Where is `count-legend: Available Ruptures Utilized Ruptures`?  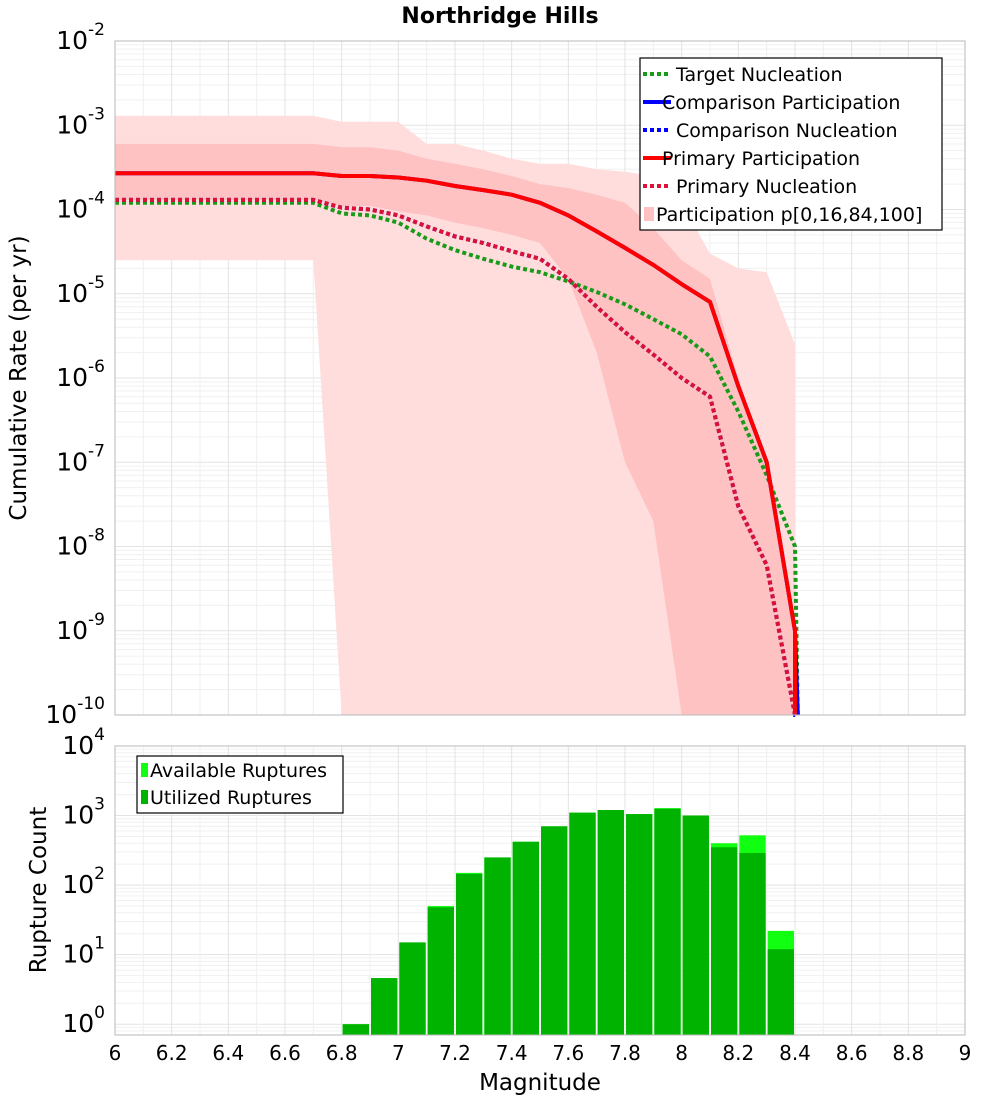 count-legend: Available Ruptures Utilized Ruptures is located at coordinates (240, 784).